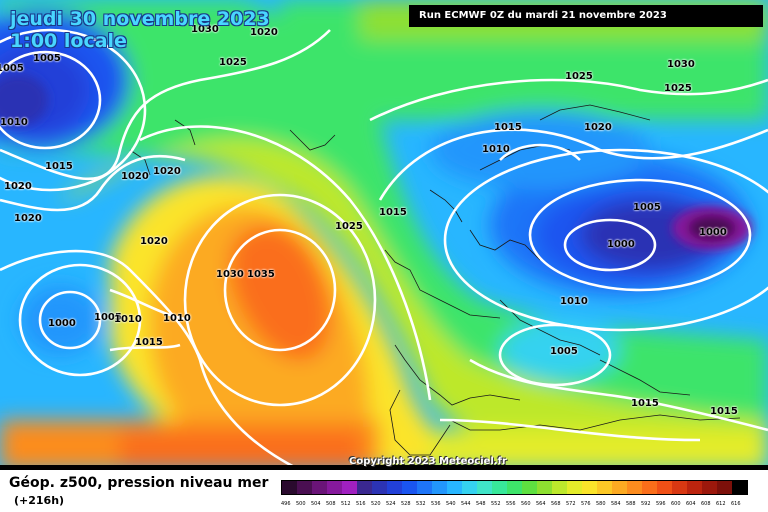  What do you see at coordinates (526, 504) in the screenshot?
I see `legend-label: 560` at bounding box center [526, 504].